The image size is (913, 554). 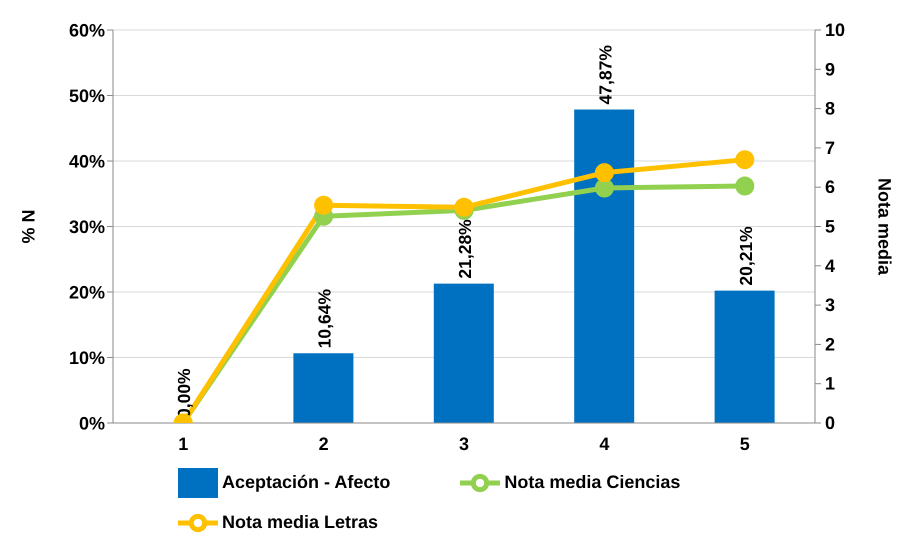 I want to click on y2-tick-label: 8, so click(x=830, y=108).